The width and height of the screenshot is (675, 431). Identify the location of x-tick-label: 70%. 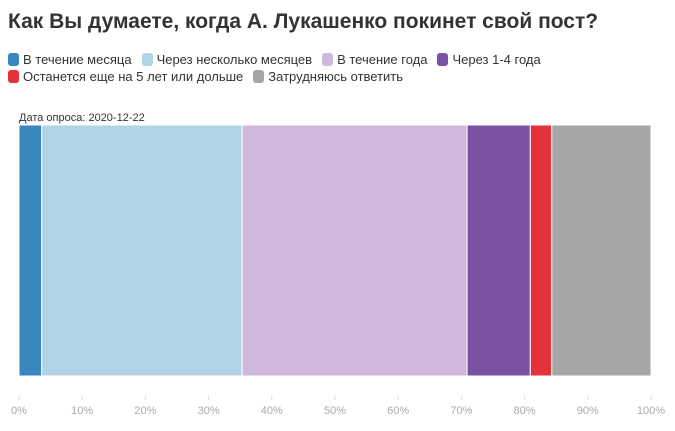
(461, 411).